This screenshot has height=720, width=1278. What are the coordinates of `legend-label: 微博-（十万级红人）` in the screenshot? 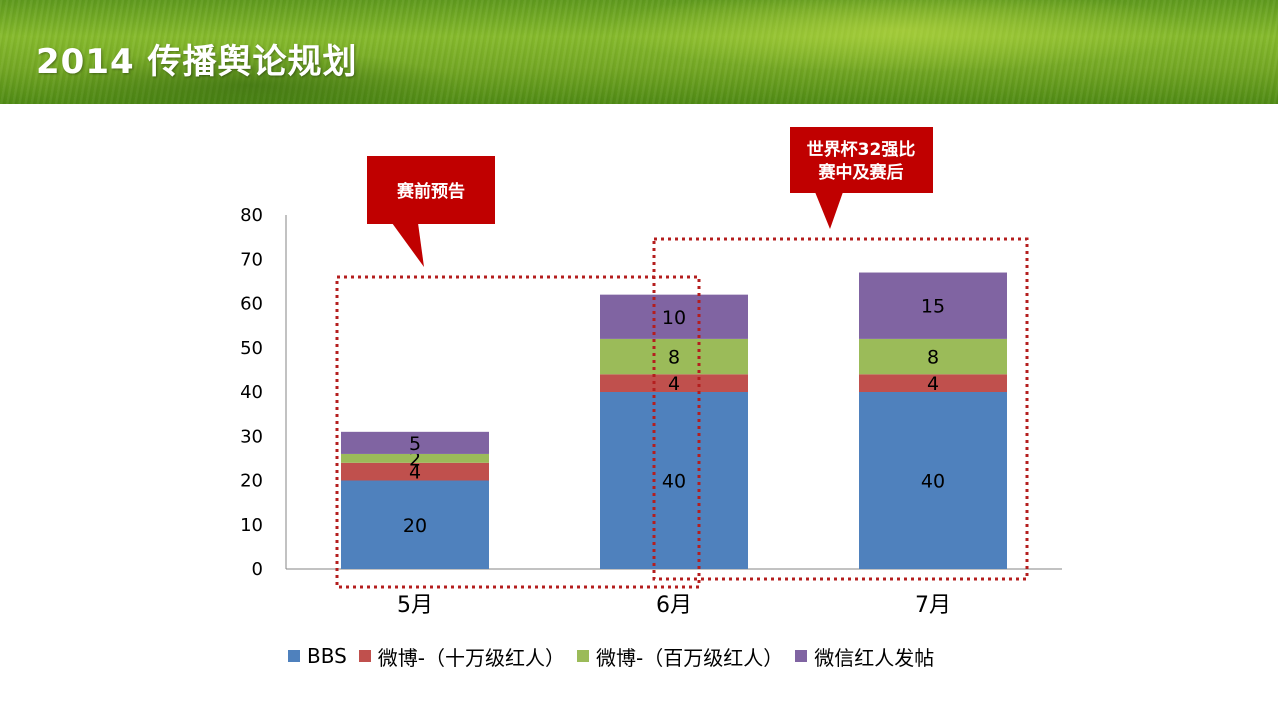 It's located at (471, 657).